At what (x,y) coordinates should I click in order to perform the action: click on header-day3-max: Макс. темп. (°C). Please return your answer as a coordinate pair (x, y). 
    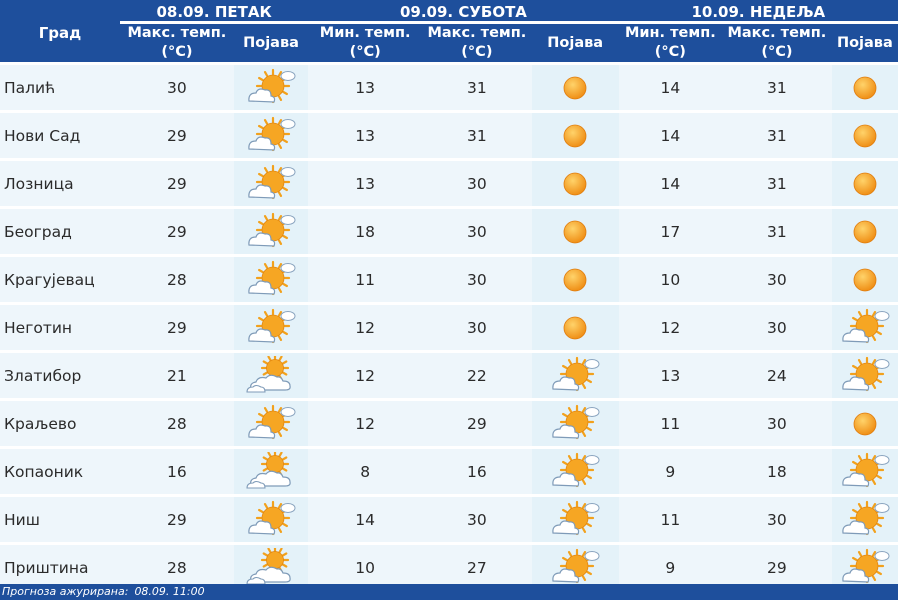
    Looking at the image, I should click on (777, 43).